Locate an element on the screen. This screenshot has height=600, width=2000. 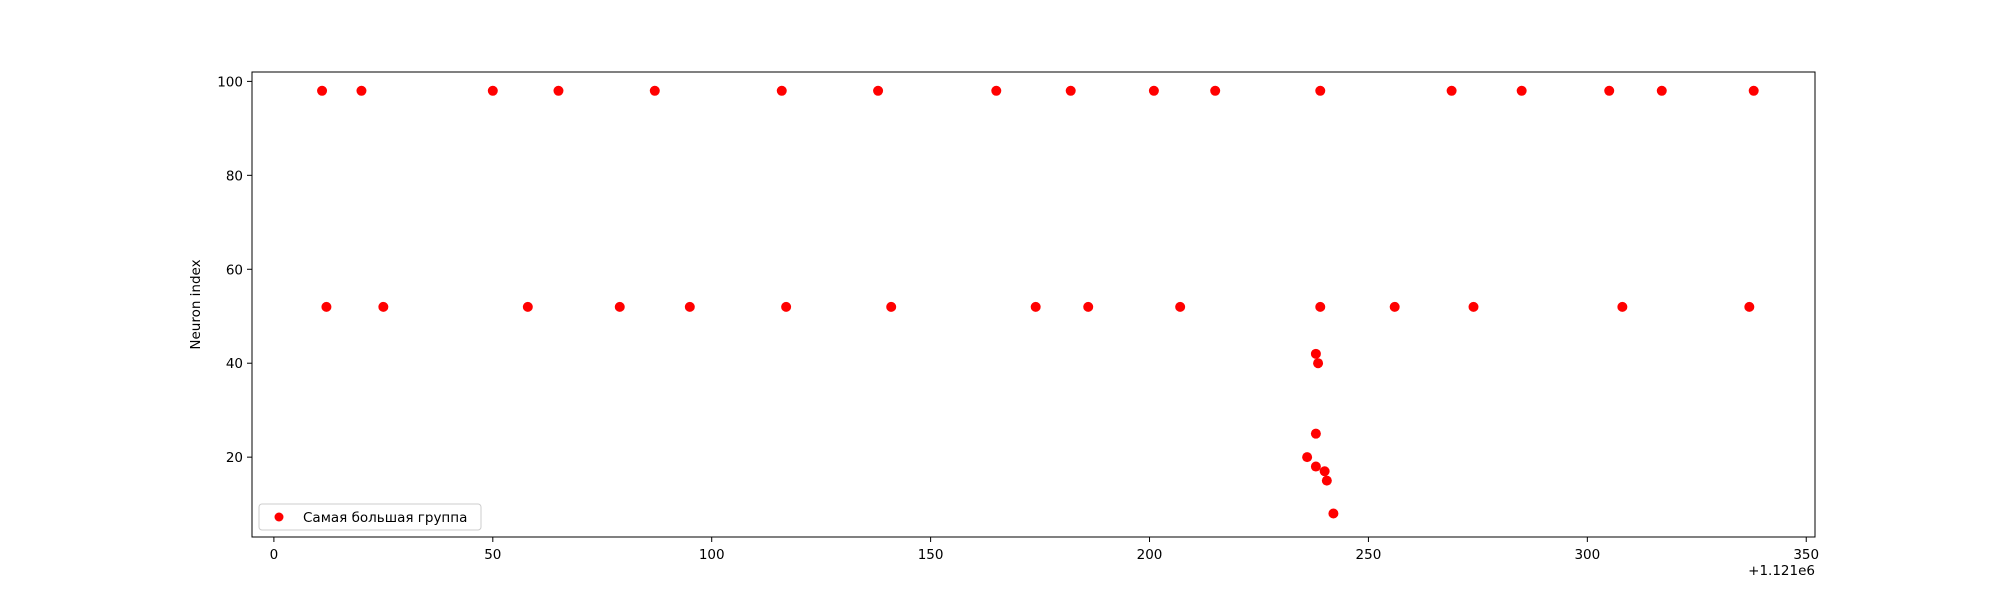
x-tick-label: 0 is located at coordinates (274, 555).